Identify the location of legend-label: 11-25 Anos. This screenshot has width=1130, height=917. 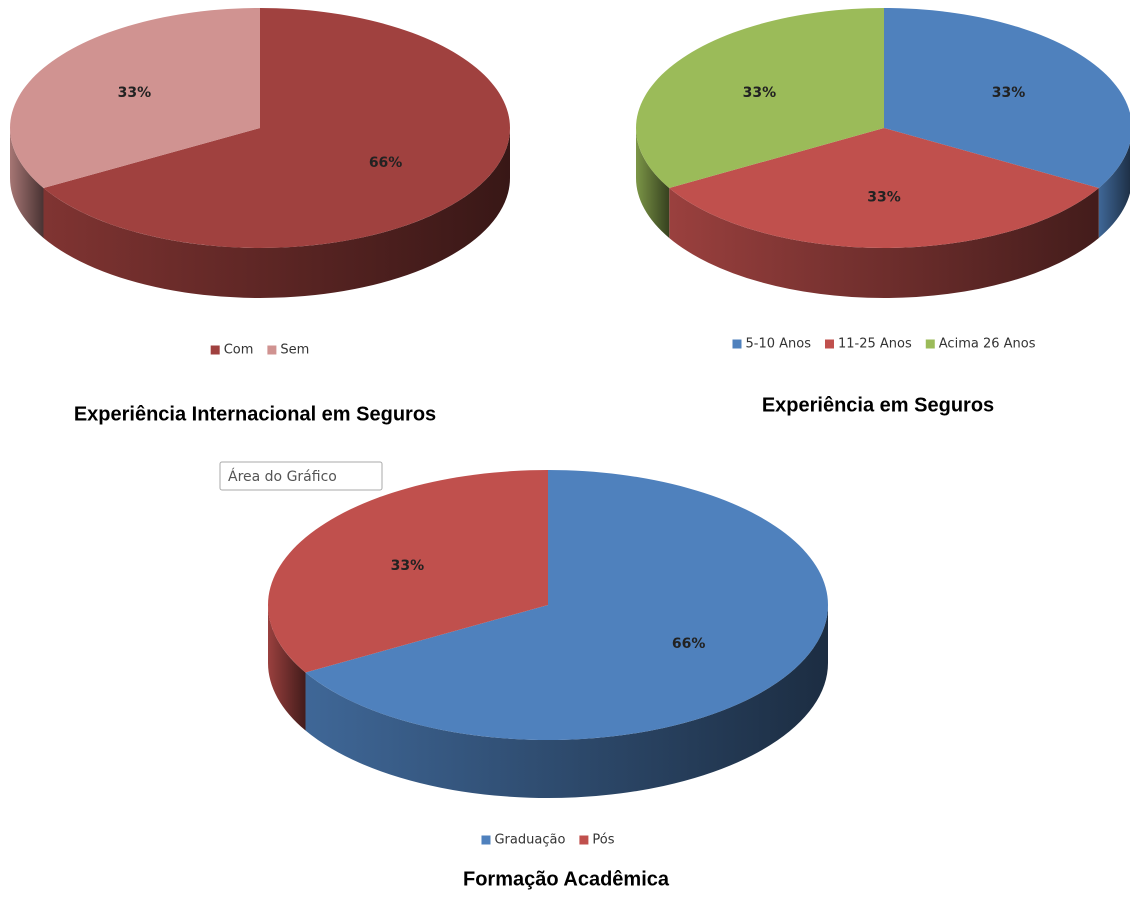
(875, 344).